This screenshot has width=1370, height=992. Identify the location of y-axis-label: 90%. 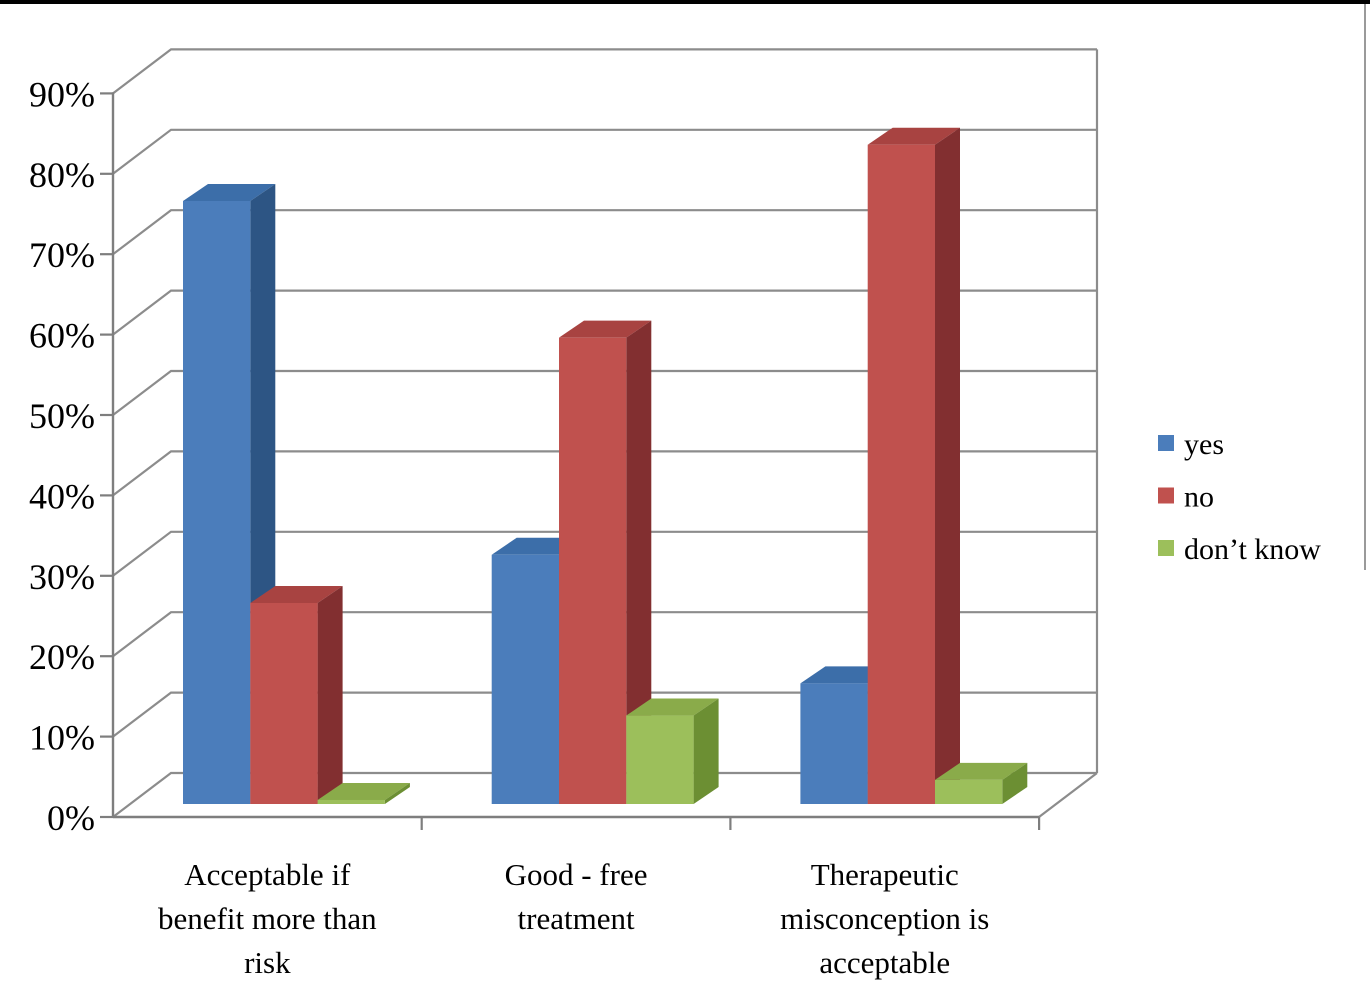
(62, 94).